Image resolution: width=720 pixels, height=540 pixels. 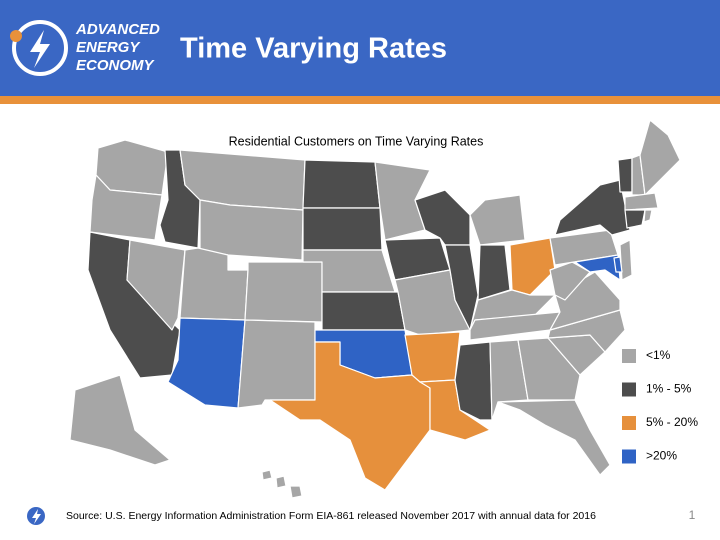 I want to click on logo-text: ECONOMY, so click(x=116, y=65).